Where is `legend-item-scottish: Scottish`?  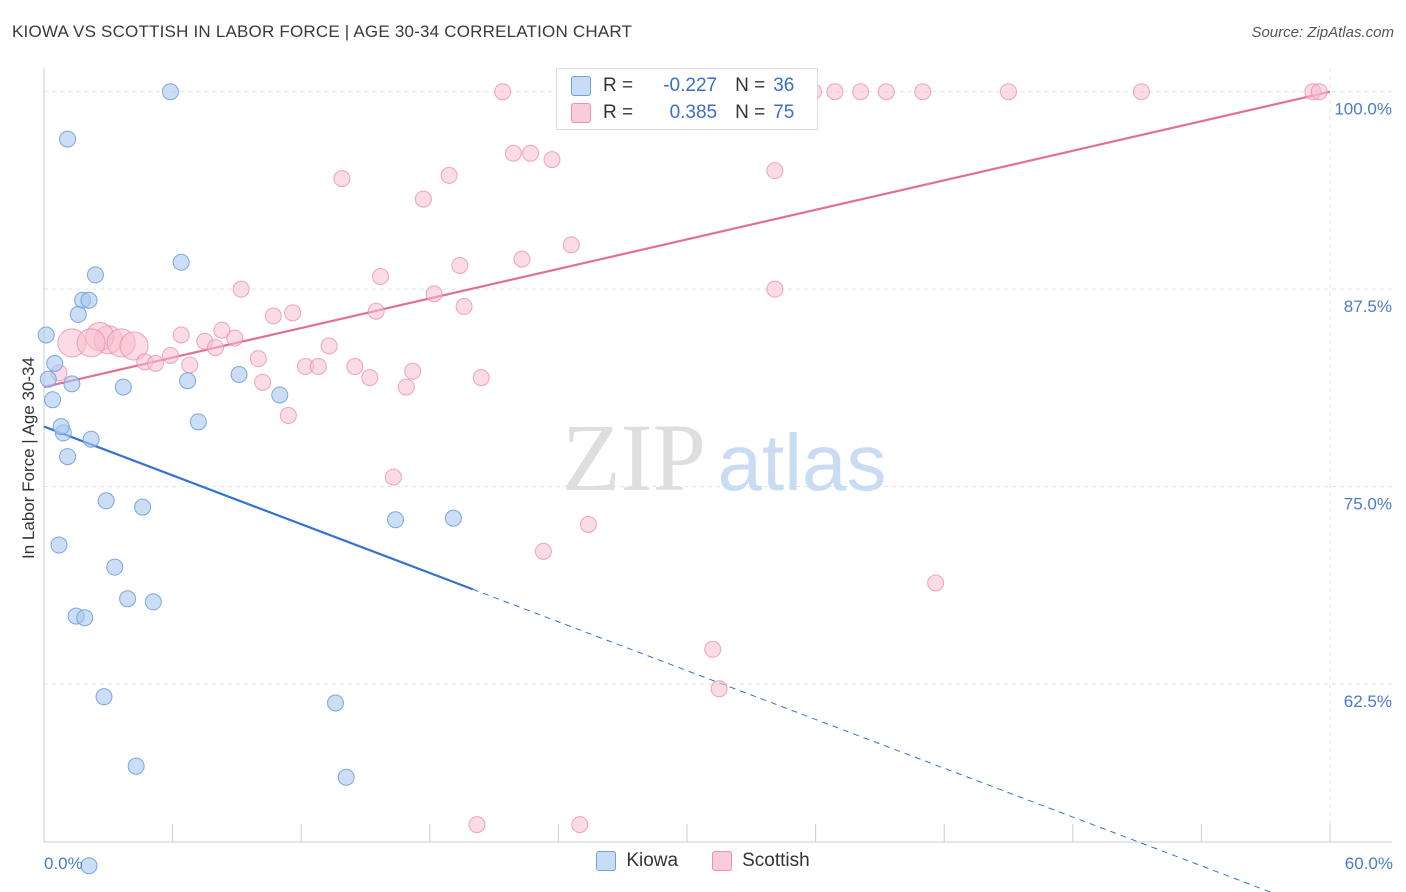 legend-item-scottish: Scottish is located at coordinates (761, 861).